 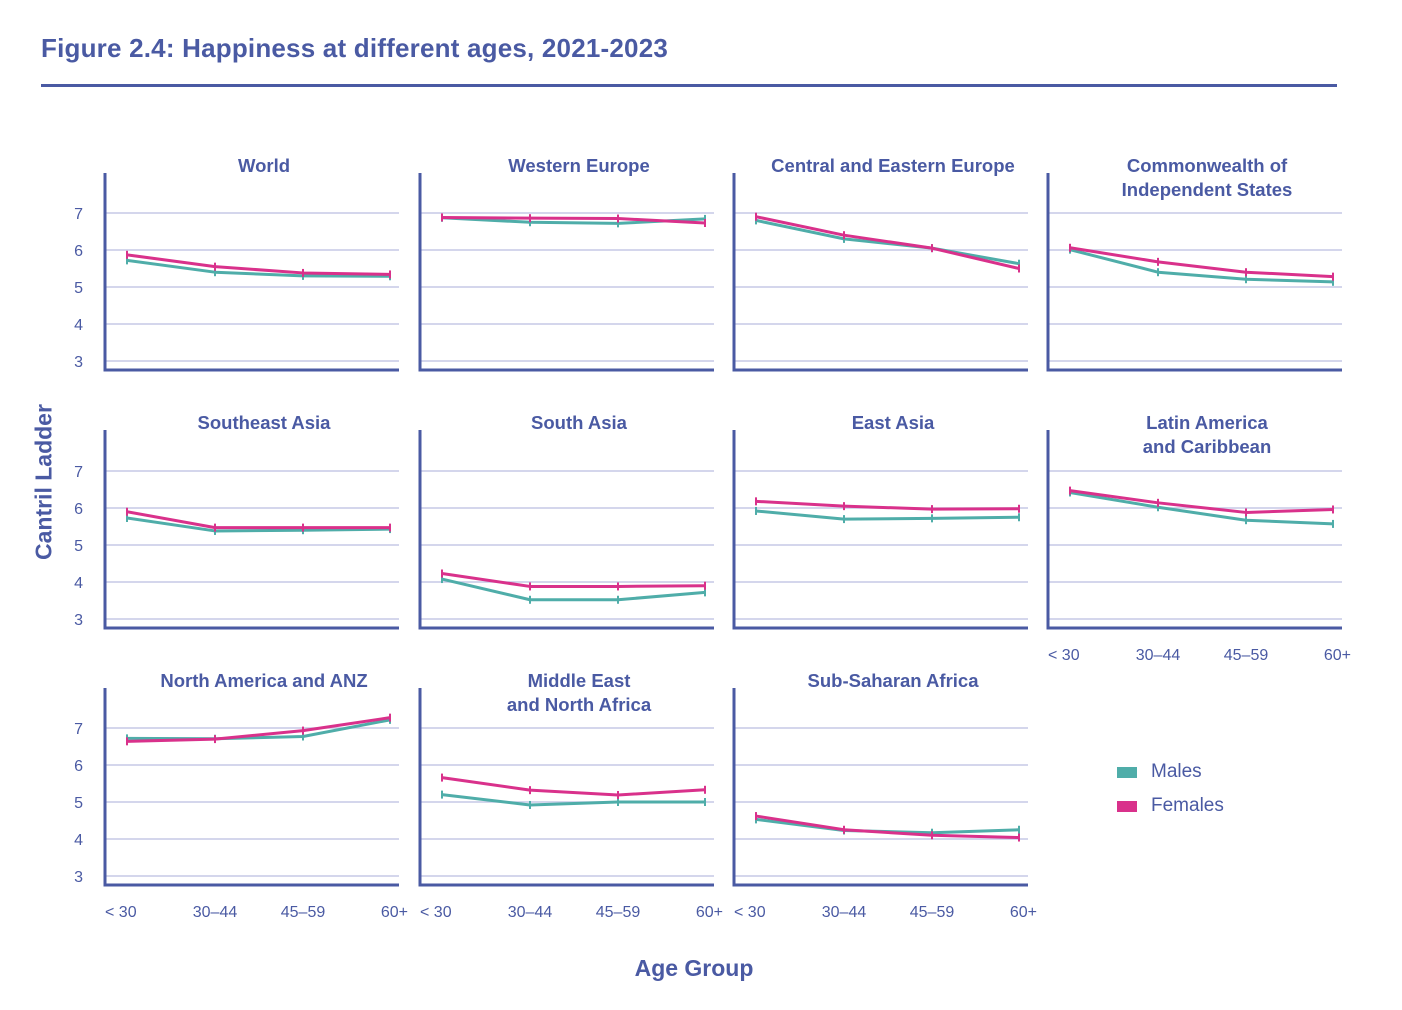 I want to click on panel-title-latin-america-and-caribbean: Latin America, so click(x=1207, y=422).